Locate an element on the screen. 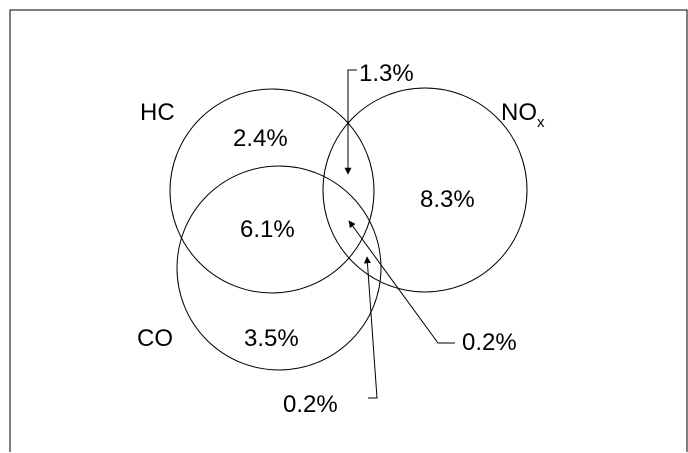 The image size is (688, 453). co-label: CO is located at coordinates (155, 338).